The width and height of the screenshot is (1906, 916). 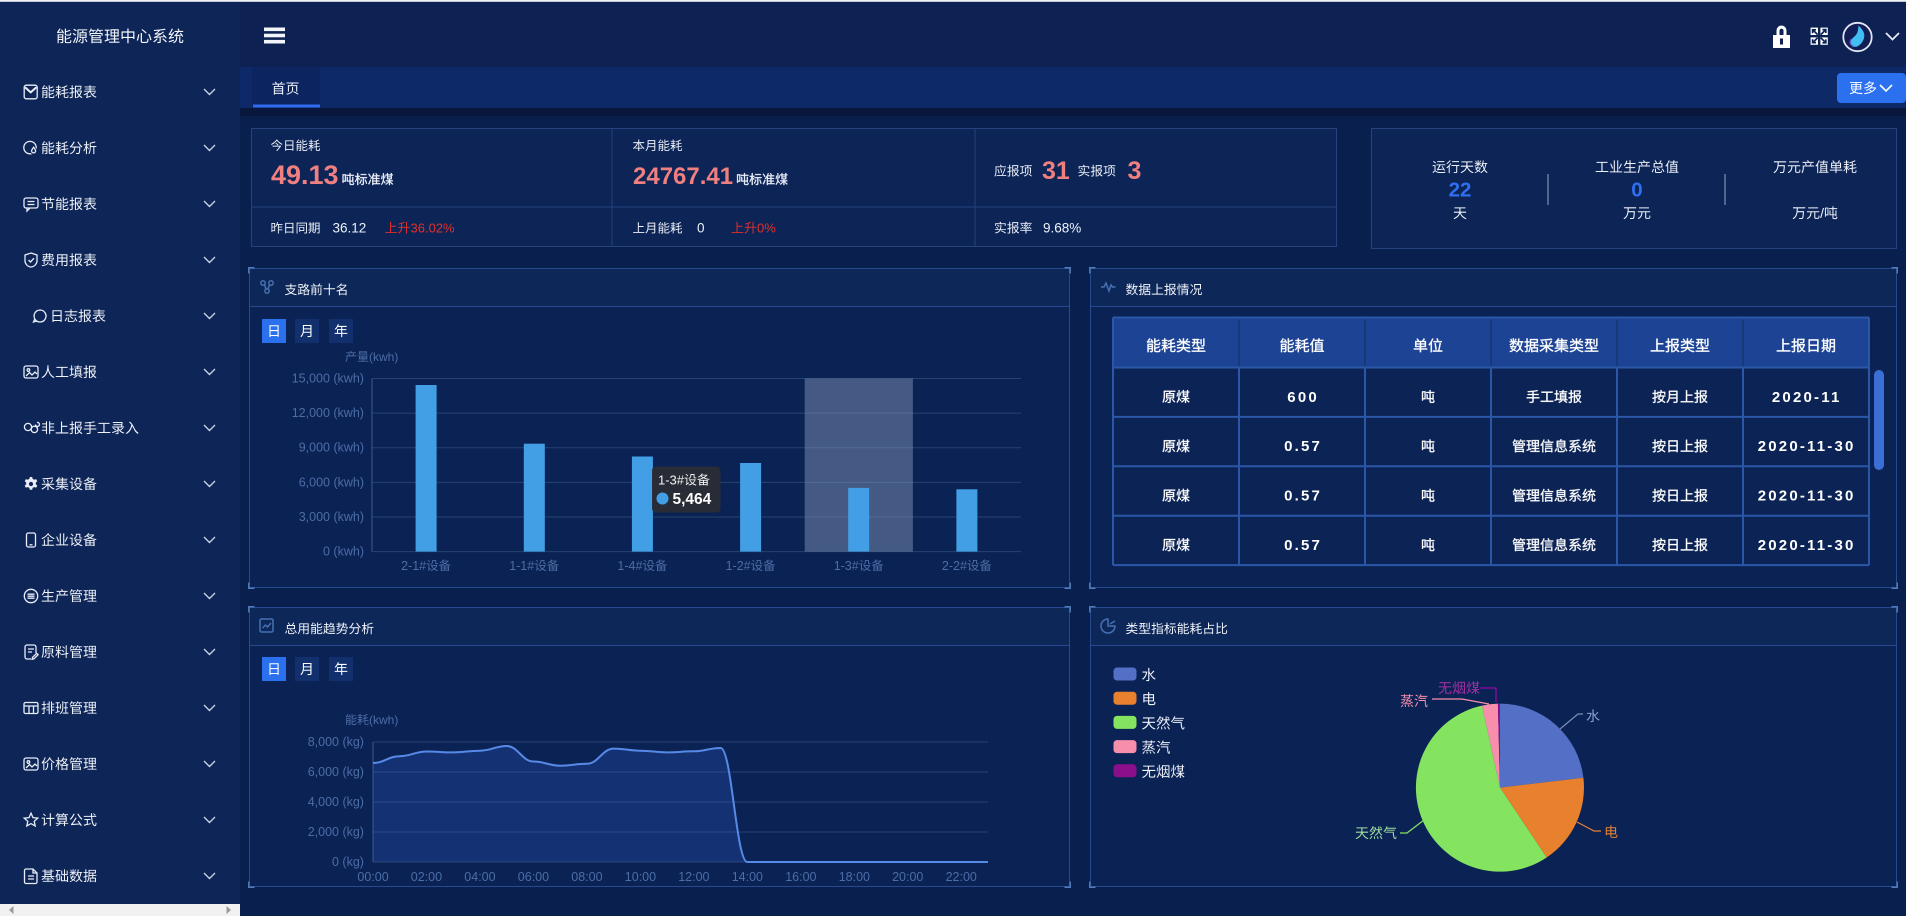 I want to click on svg-text: 02:00, so click(x=426, y=877).